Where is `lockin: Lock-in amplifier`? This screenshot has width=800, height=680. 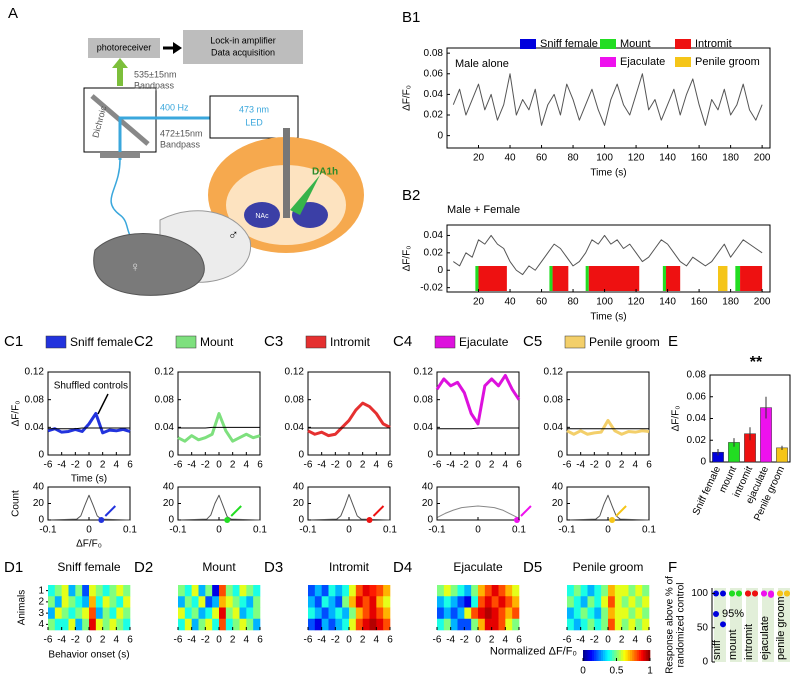 lockin: Lock-in amplifier is located at coordinates (243, 40).